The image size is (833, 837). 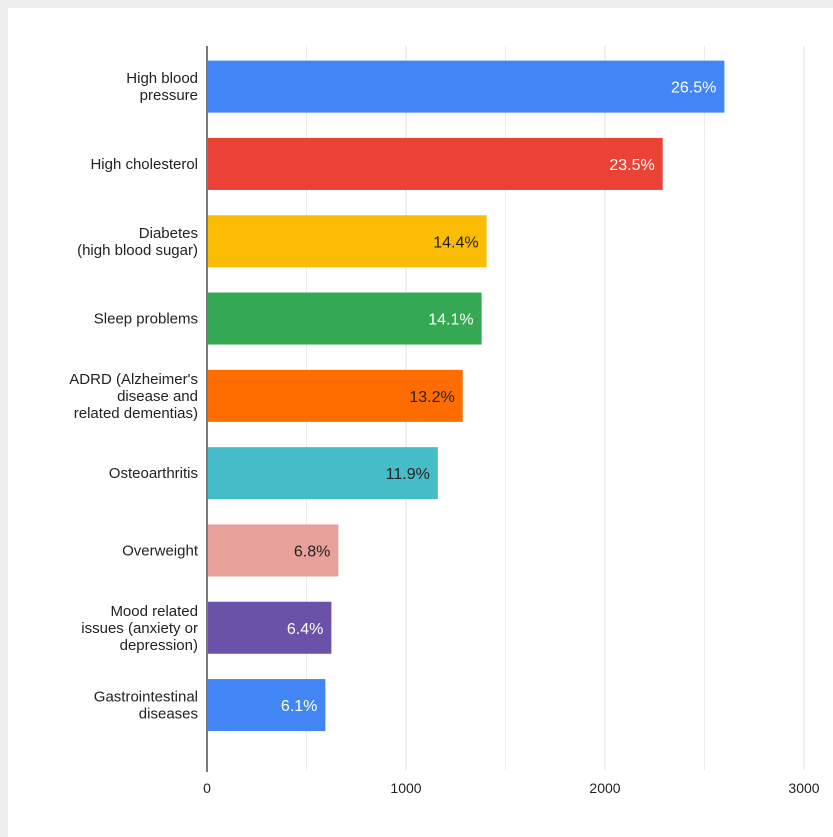 What do you see at coordinates (631, 165) in the screenshot?
I see `data-label: 23.5%` at bounding box center [631, 165].